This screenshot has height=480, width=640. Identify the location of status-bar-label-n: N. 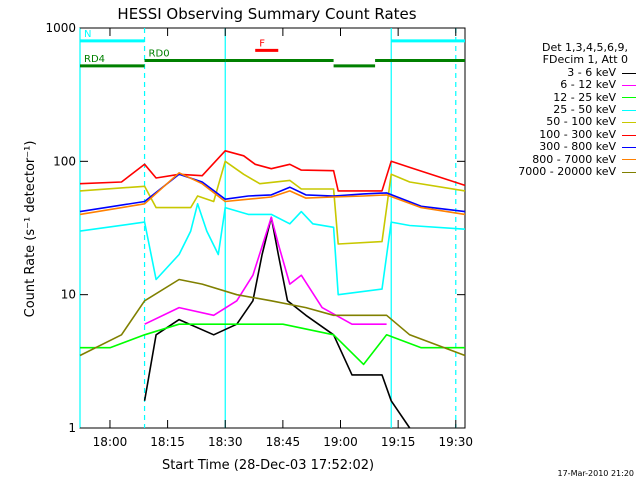
(87, 34).